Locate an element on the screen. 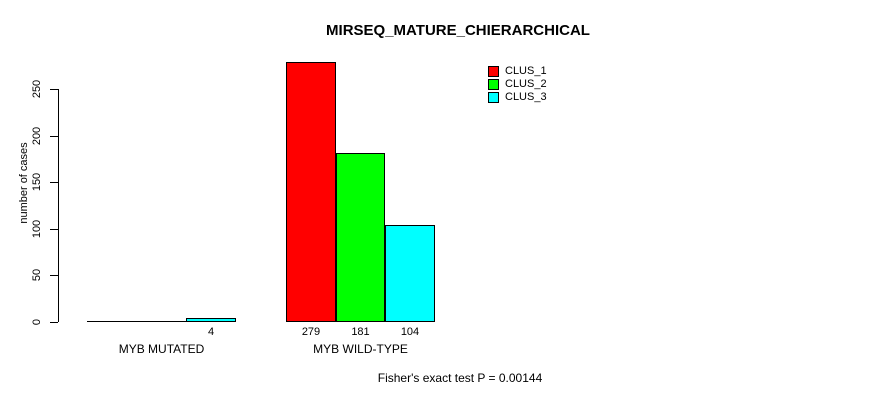  legend-item: CLUS_1 is located at coordinates (517, 71).